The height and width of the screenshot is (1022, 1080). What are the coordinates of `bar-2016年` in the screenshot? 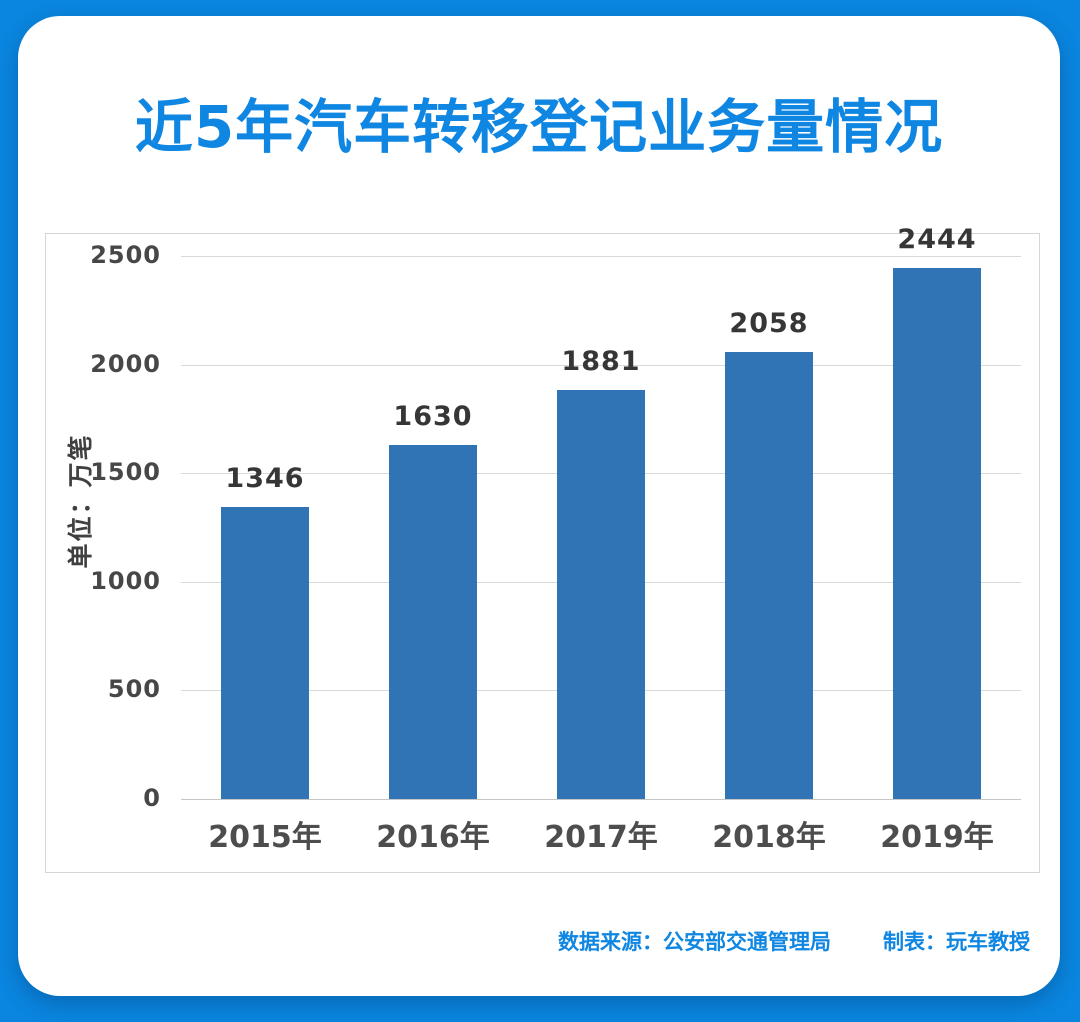 It's located at (433, 621).